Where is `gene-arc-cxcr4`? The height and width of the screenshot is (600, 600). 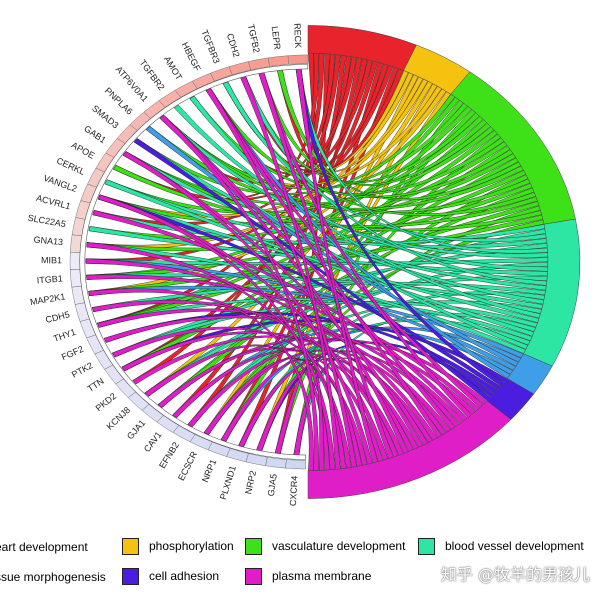
gene-arc-cxcr4 is located at coordinates (295, 464).